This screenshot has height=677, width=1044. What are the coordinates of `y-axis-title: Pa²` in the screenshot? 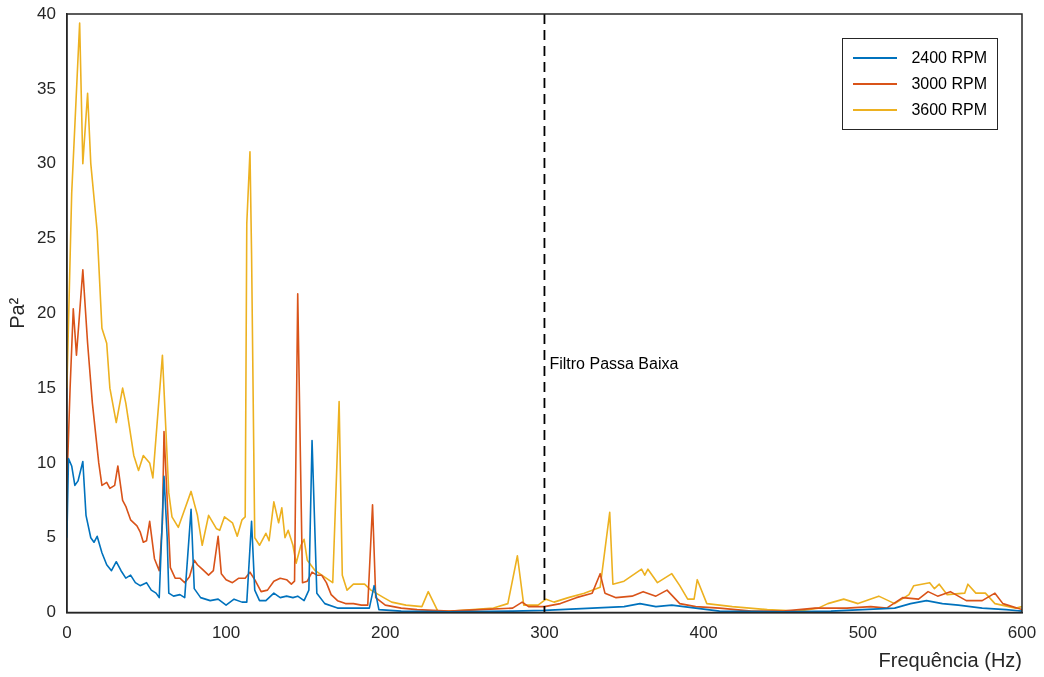 It's located at (16, 313).